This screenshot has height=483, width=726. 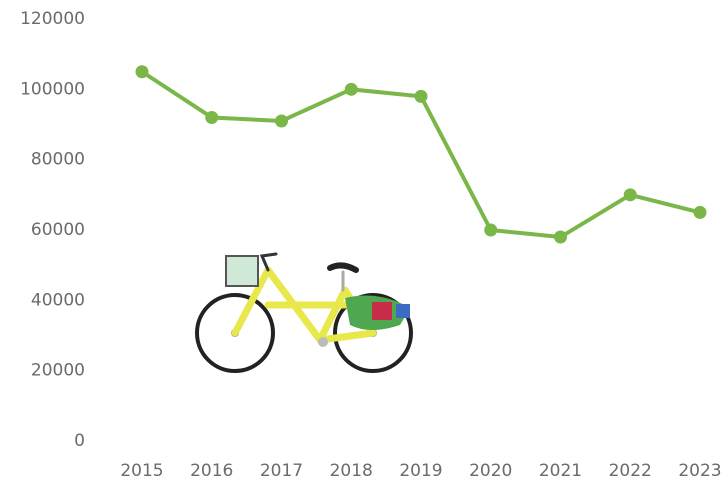 I want to click on y-tick-label: 80000, so click(x=58, y=160).